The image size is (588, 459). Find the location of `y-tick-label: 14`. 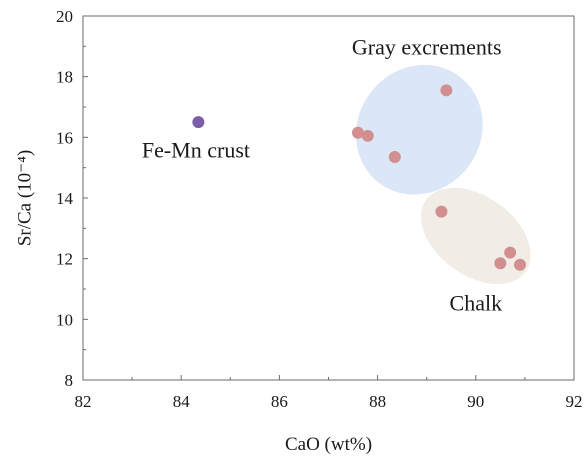

y-tick-label: 14 is located at coordinates (65, 198).